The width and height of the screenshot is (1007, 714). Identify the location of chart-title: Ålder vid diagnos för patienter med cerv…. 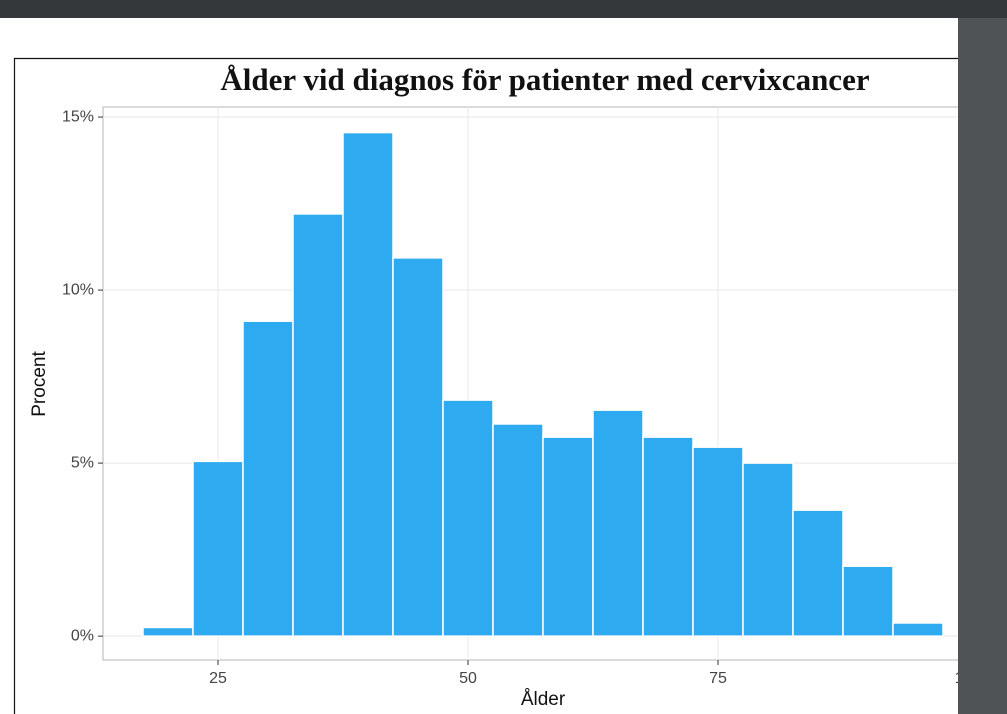
(544, 79).